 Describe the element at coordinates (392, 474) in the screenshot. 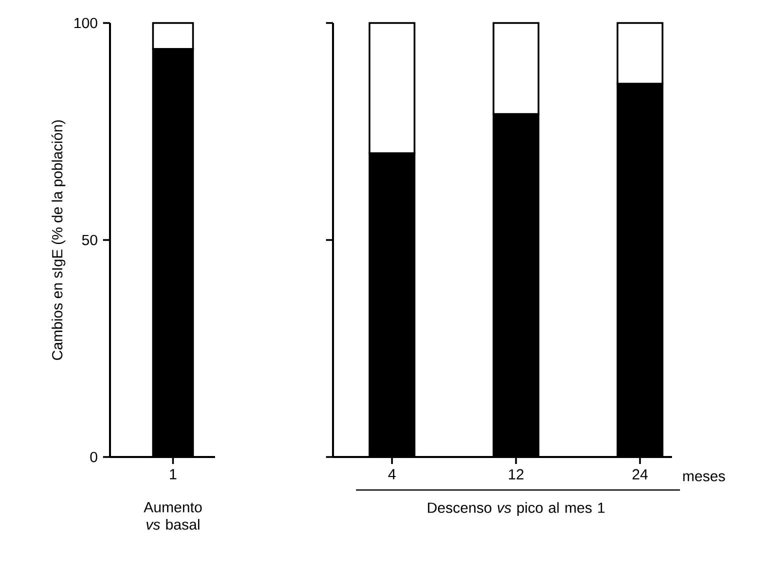

I see `x-tick-label: 4` at that location.